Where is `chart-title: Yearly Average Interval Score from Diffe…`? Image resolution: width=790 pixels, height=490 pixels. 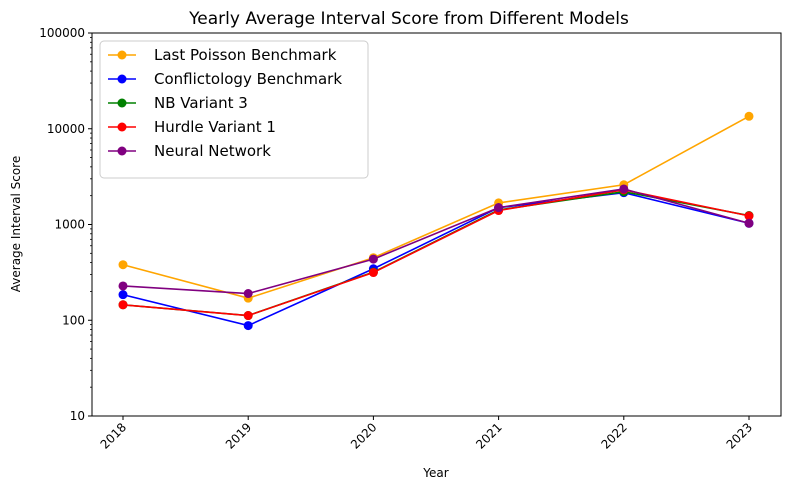
chart-title: Yearly Average Interval Score from Diffe… is located at coordinates (408, 19).